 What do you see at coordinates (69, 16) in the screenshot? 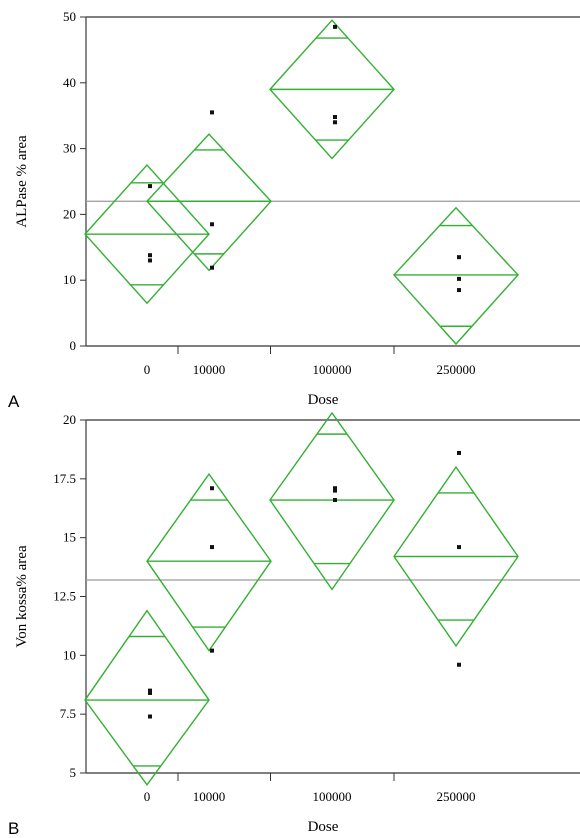
I see `y-tick-label: 50` at bounding box center [69, 16].